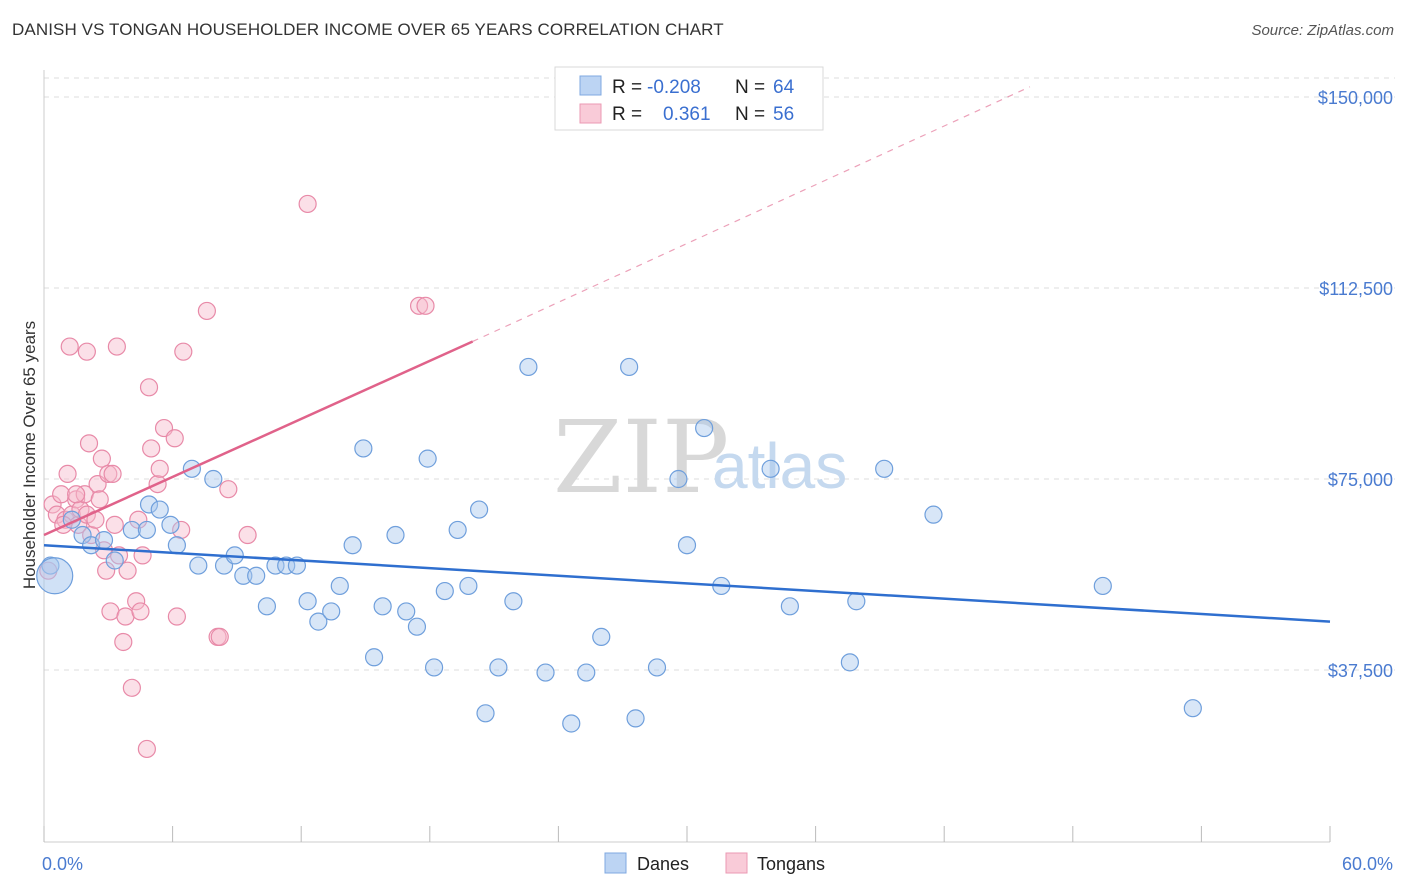  What do you see at coordinates (687, 834) in the screenshot?
I see `x-axis-ticks` at bounding box center [687, 834].